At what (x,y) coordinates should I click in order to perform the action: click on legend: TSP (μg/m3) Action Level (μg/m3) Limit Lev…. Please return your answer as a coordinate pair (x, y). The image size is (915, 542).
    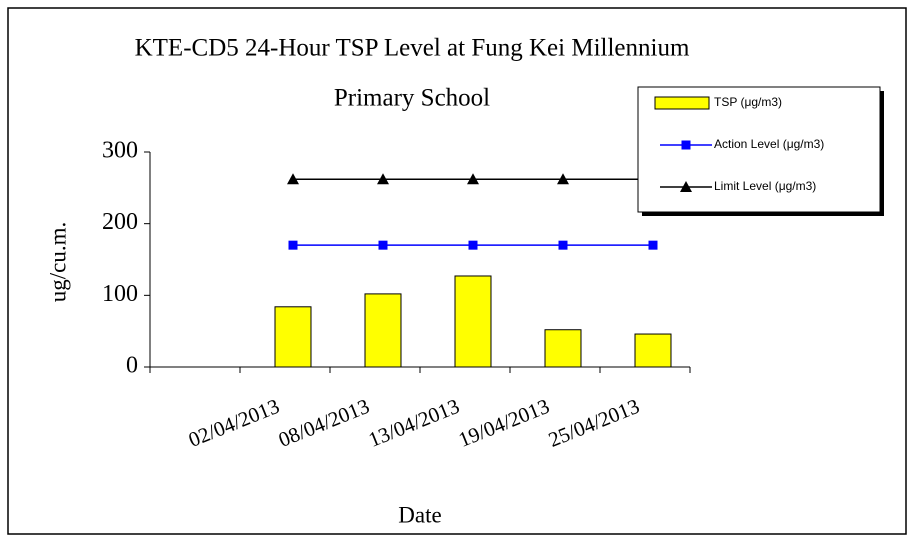
    Looking at the image, I should click on (760, 151).